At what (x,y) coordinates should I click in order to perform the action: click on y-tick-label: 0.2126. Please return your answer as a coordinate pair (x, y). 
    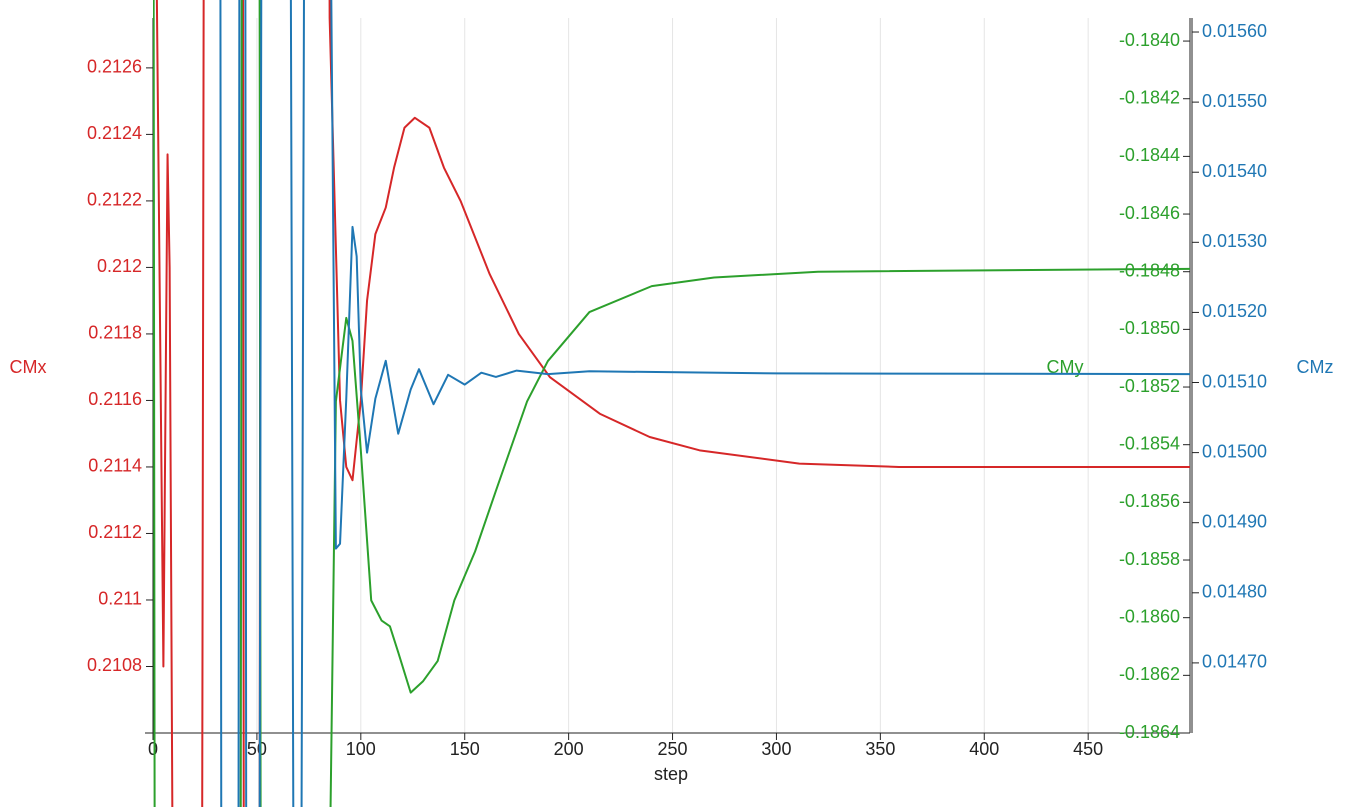
    Looking at the image, I should click on (114, 67).